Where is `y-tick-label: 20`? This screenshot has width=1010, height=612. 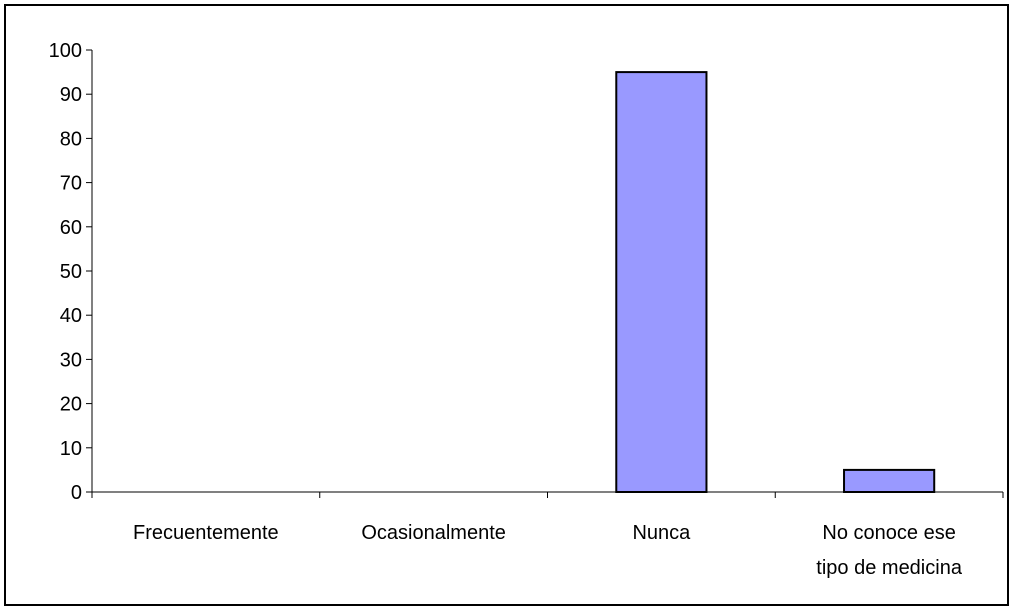 y-tick-label: 20 is located at coordinates (71, 405).